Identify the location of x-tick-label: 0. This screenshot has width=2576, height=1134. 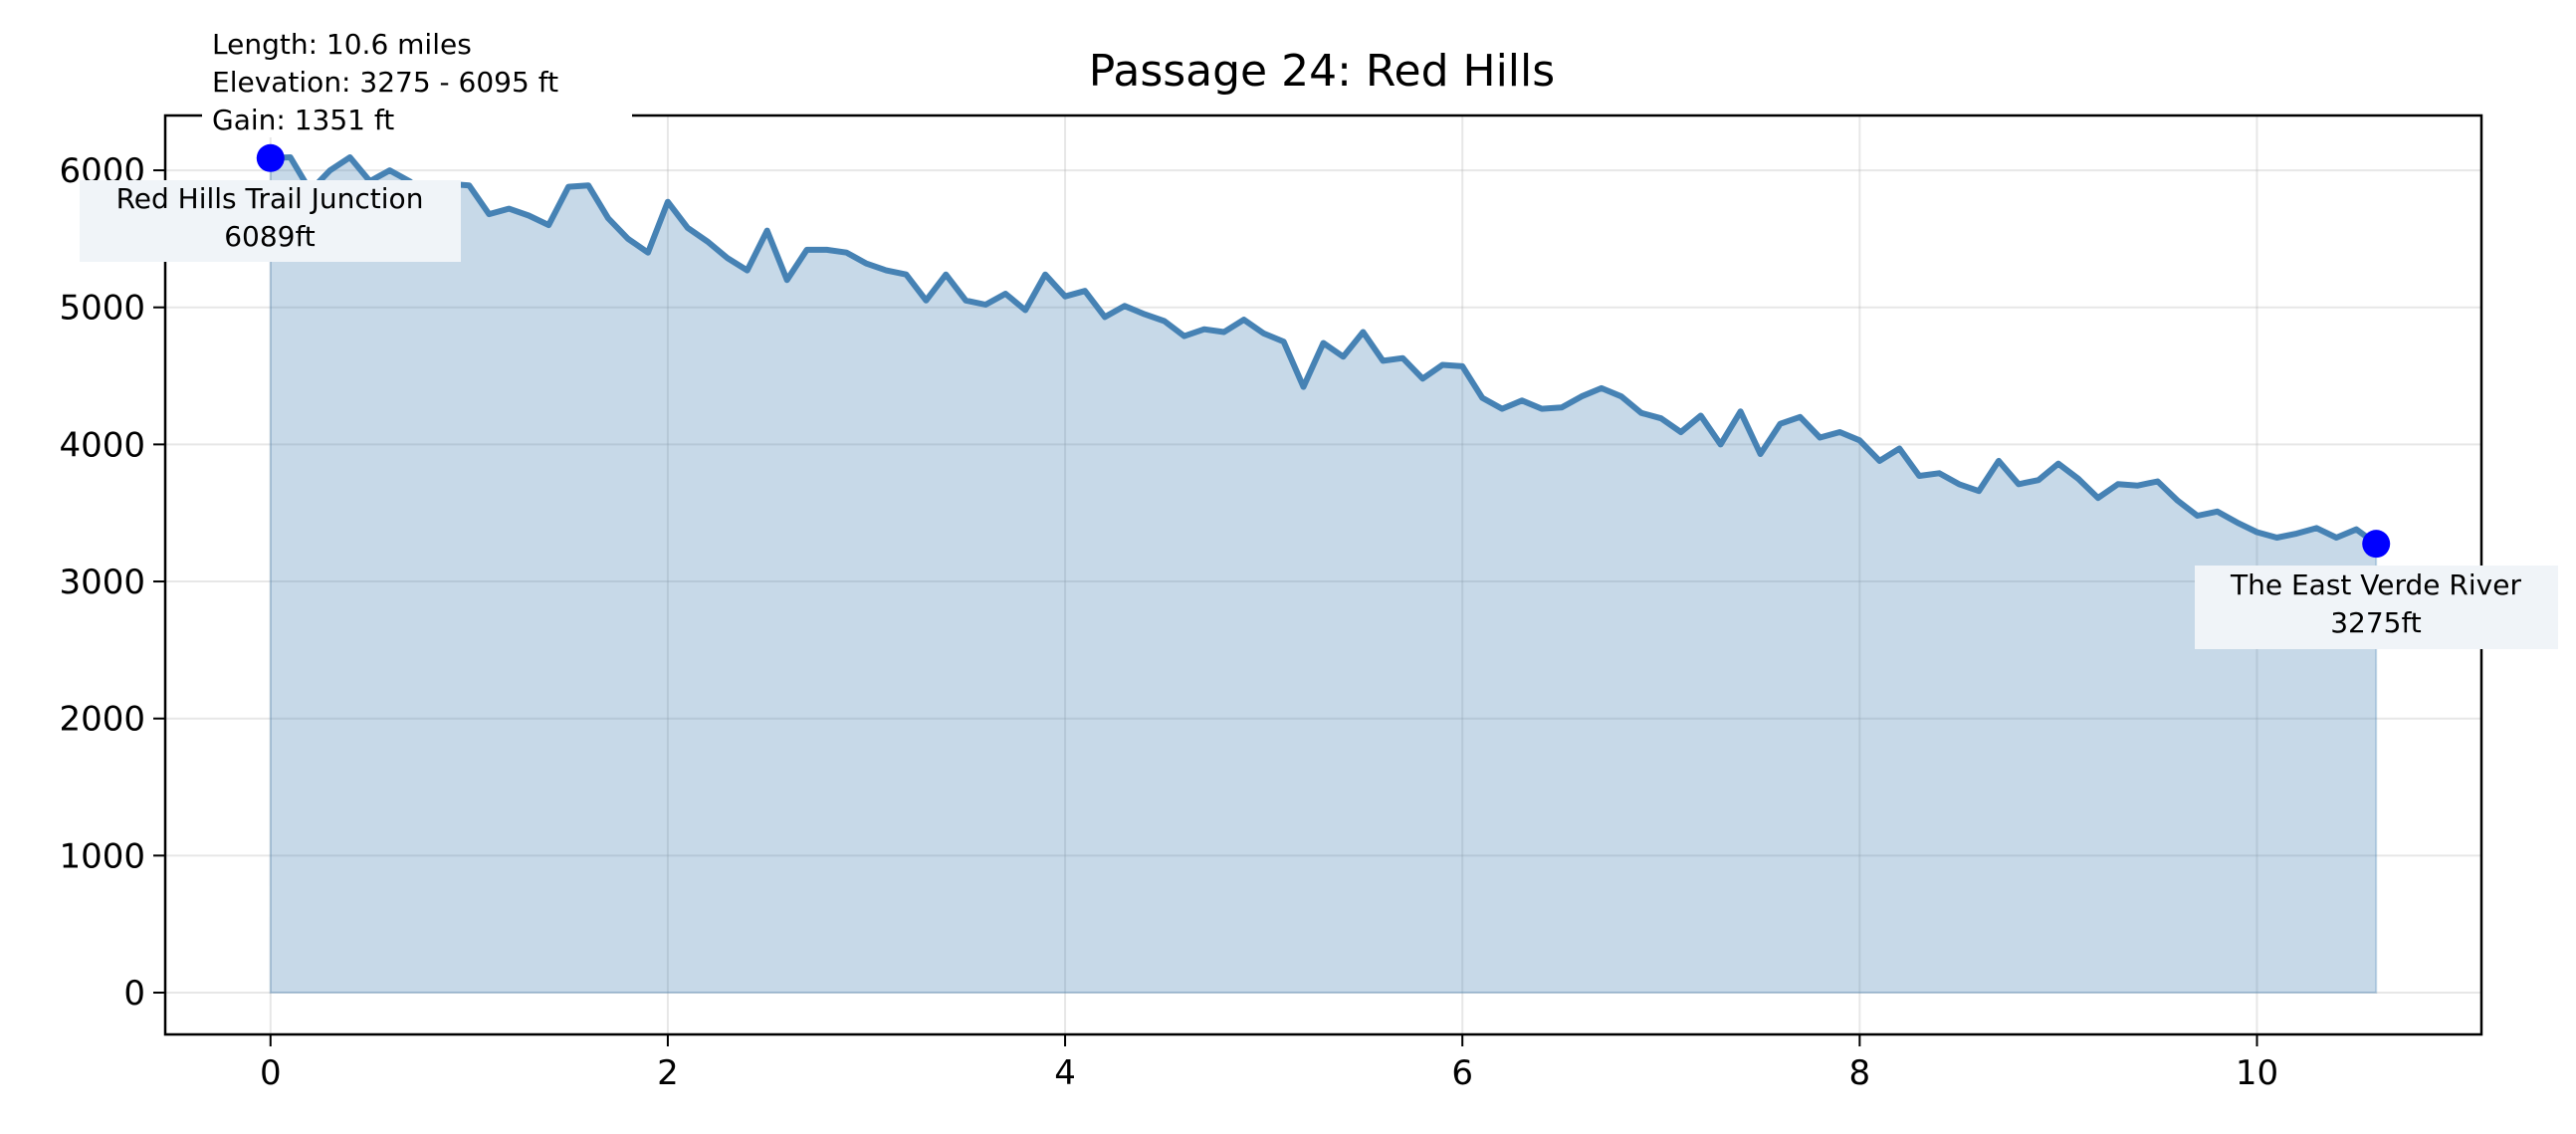
(271, 1073).